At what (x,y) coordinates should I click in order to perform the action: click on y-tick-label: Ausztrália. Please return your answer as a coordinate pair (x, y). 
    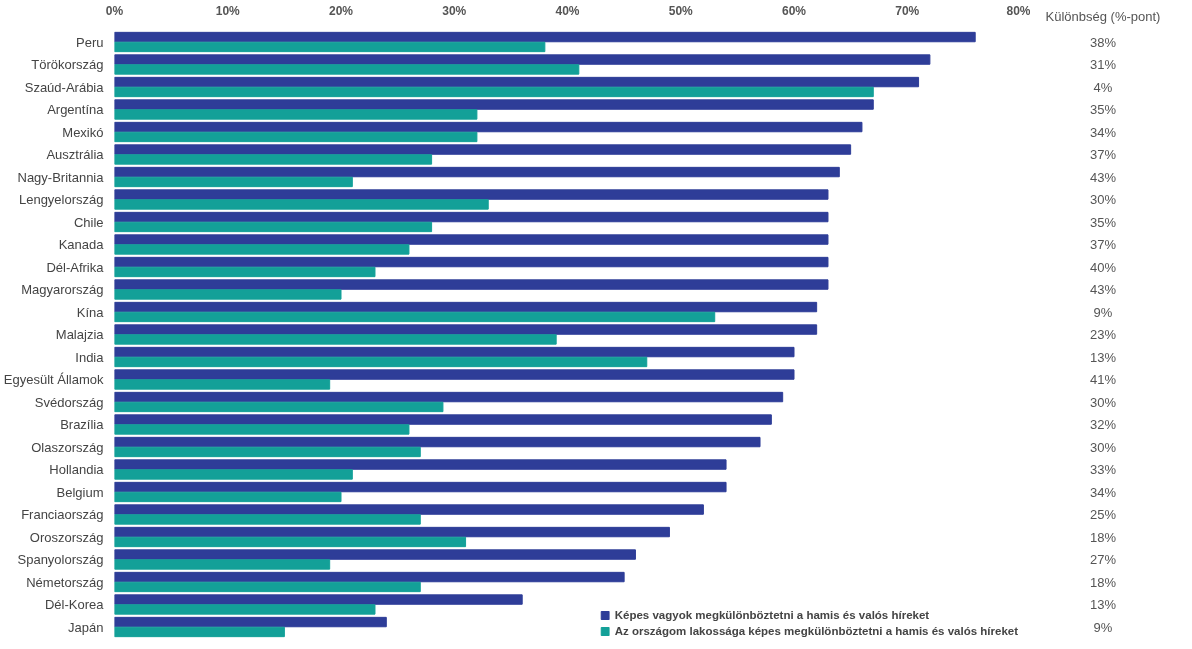
    Looking at the image, I should click on (75, 154).